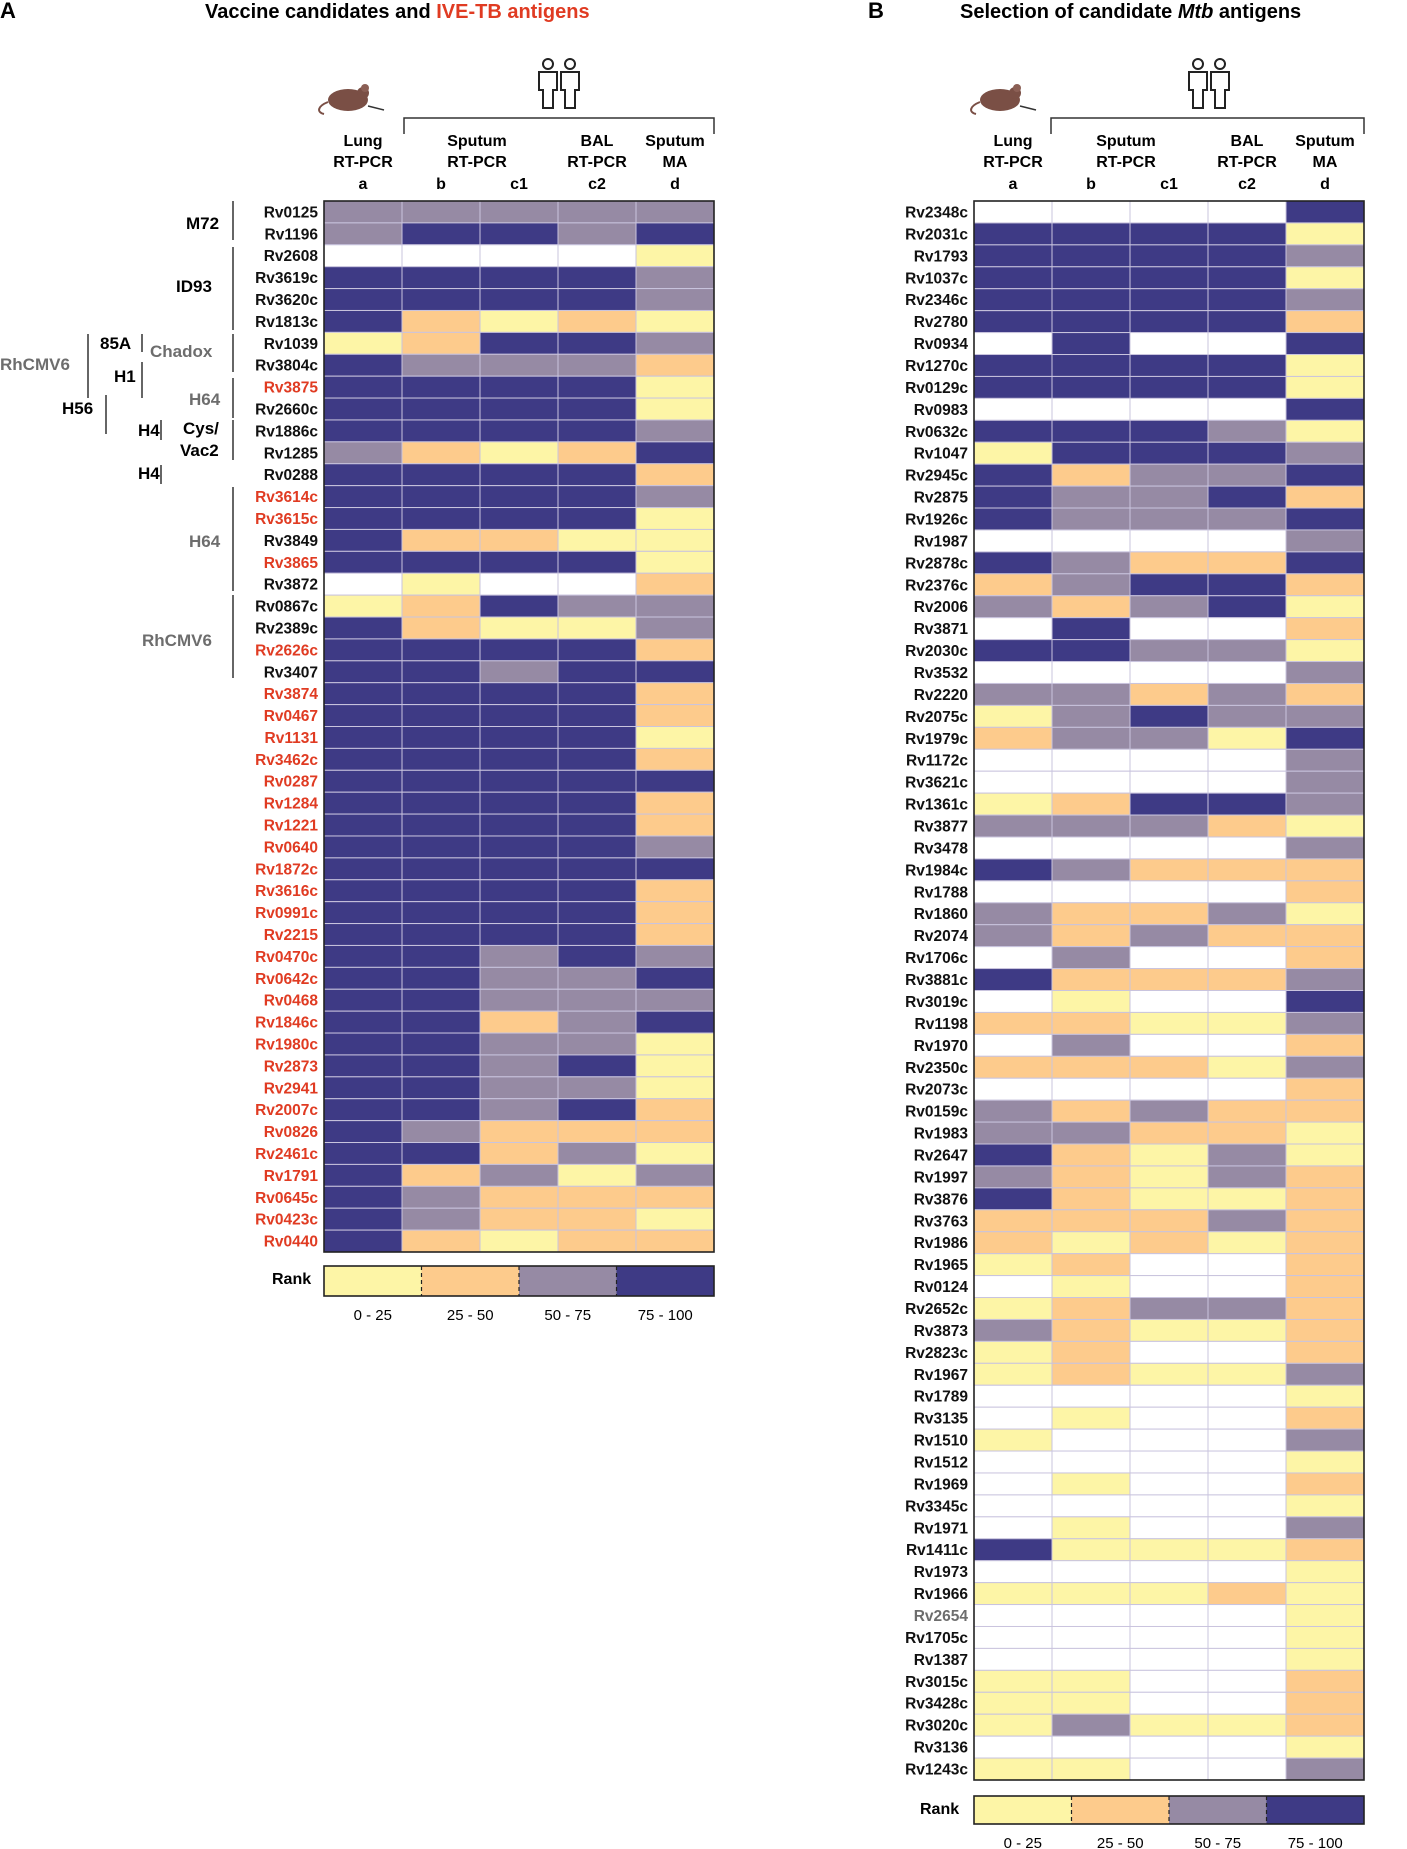  Describe the element at coordinates (291, 453) in the screenshot. I see `gene-label: Rv1285` at that location.